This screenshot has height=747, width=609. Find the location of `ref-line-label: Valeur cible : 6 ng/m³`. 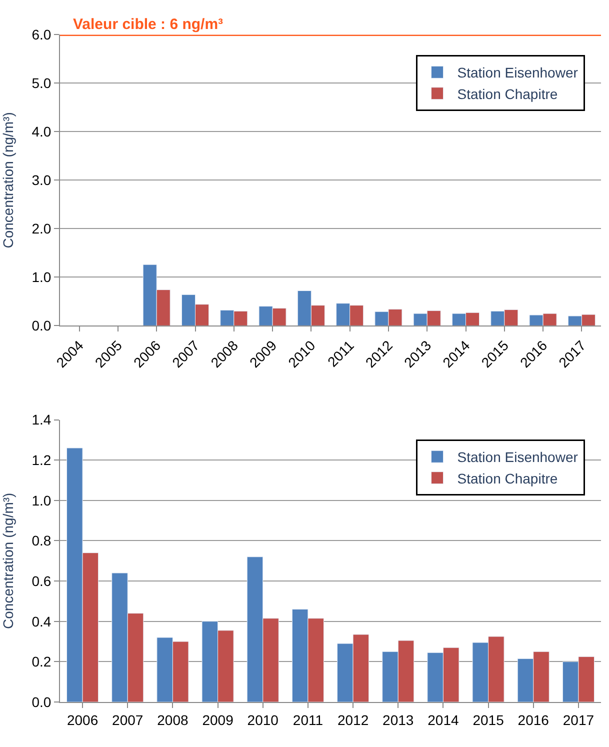

ref-line-label: Valeur cible : 6 ng/m³ is located at coordinates (148, 24).